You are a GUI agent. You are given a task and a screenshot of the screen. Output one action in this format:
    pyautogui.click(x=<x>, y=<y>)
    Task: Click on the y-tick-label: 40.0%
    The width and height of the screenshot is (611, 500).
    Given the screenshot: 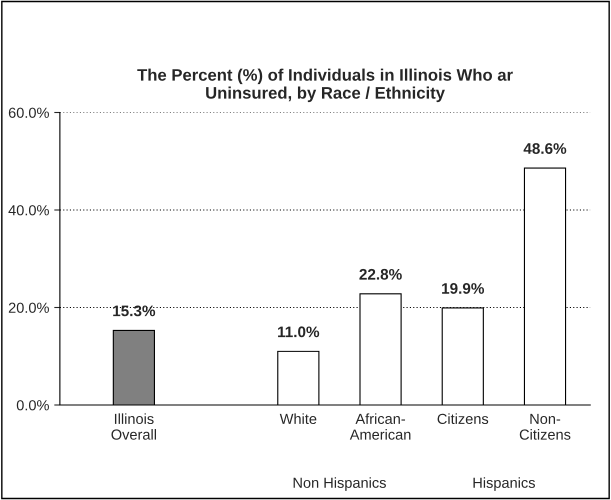 What is the action you would take?
    pyautogui.click(x=28, y=210)
    